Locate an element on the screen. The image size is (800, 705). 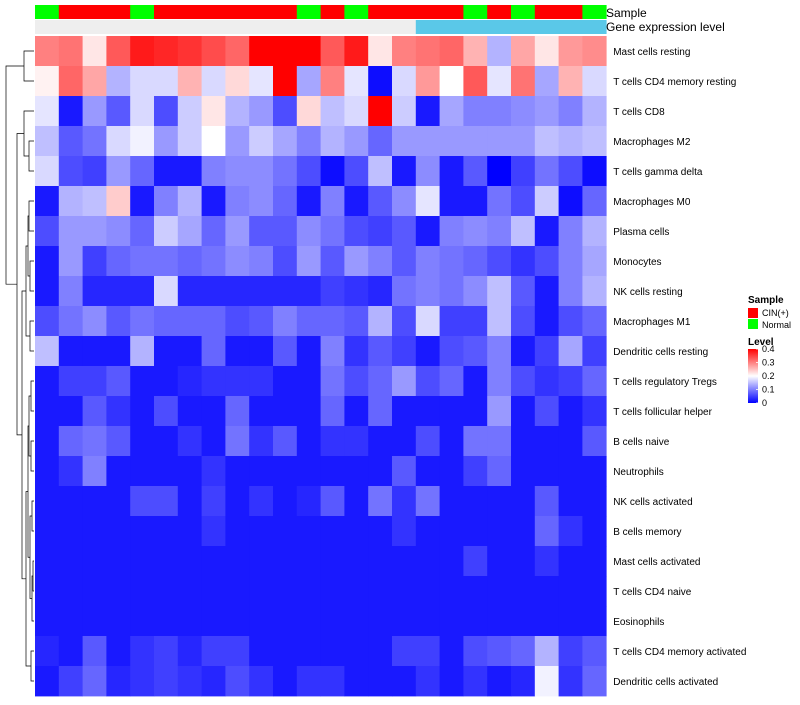
heatmap-cell-r14-c19 is located at coordinates (499, 471).